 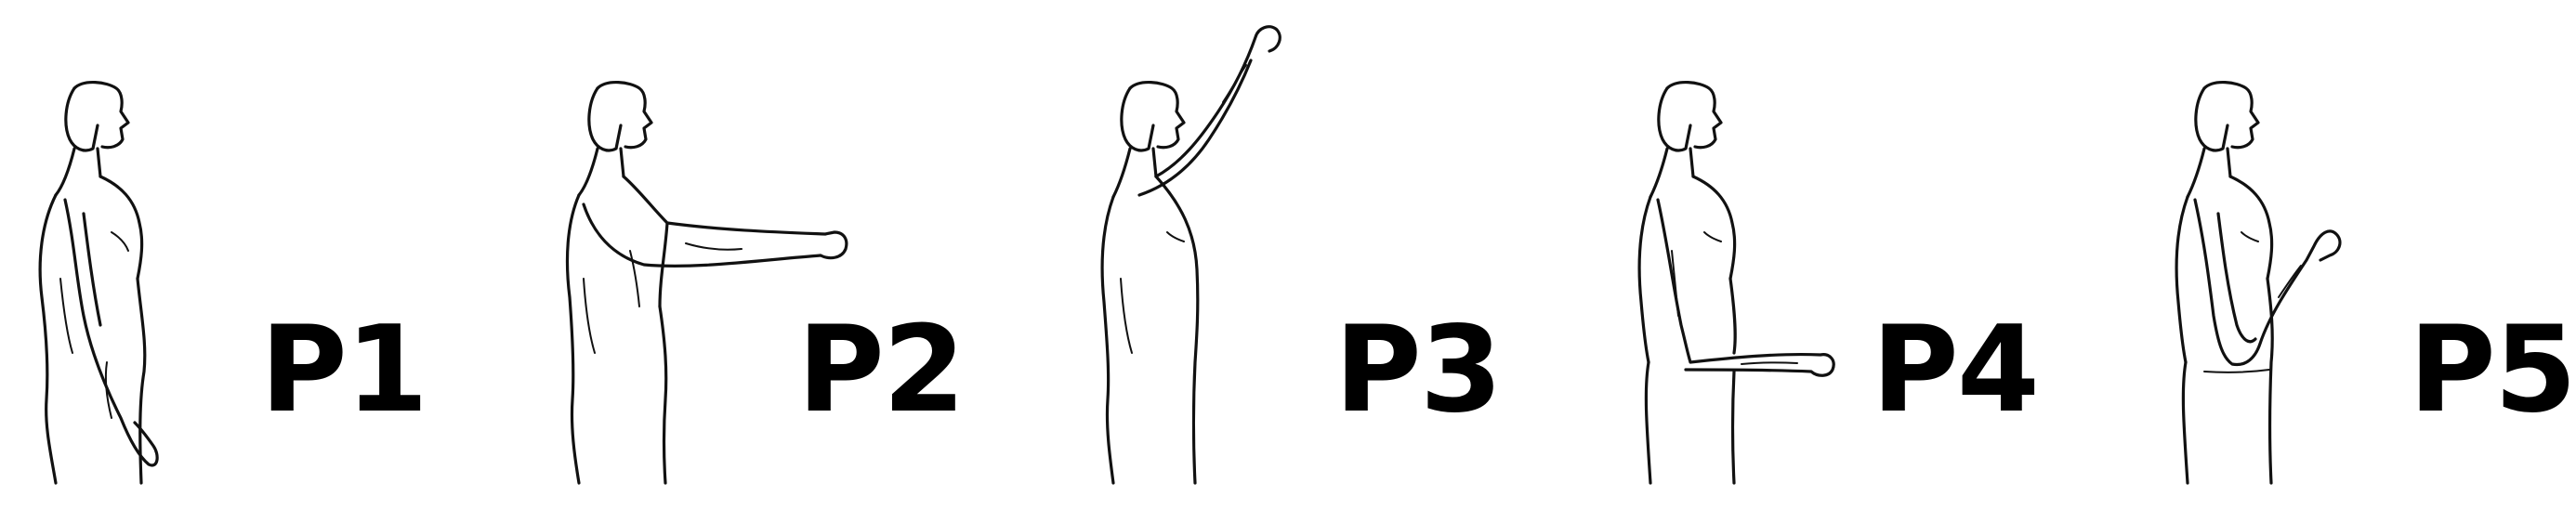 What do you see at coordinates (1956, 370) in the screenshot?
I see `position-label-p4: P4` at bounding box center [1956, 370].